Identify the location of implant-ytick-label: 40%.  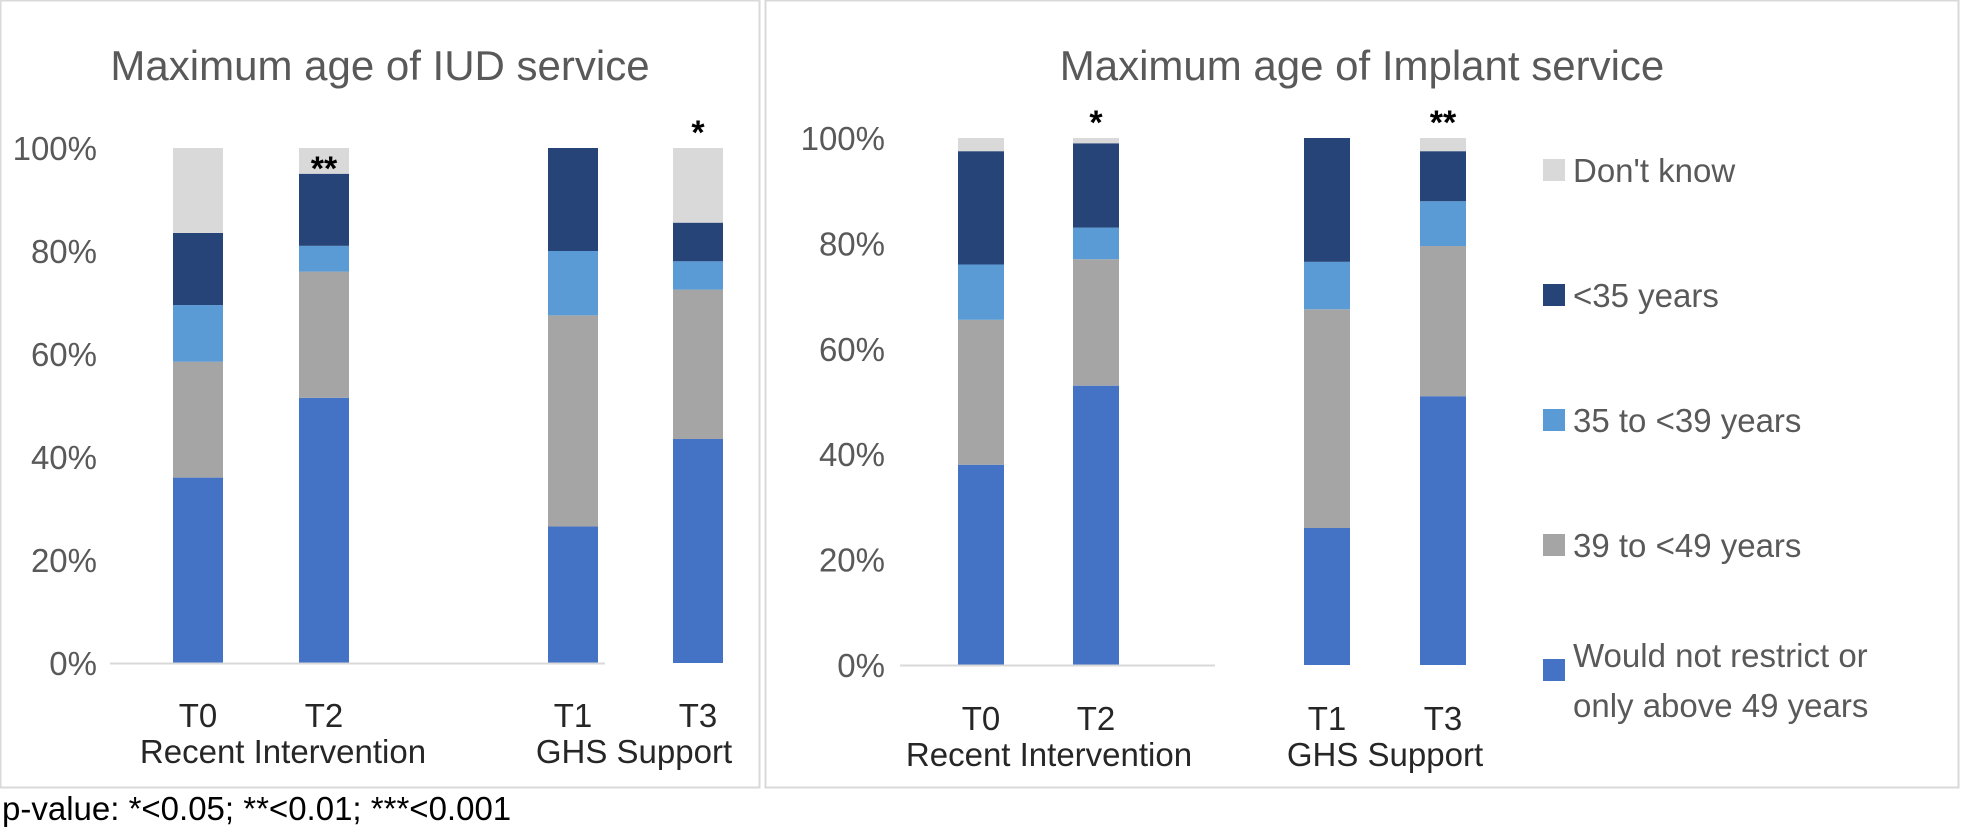
(852, 454).